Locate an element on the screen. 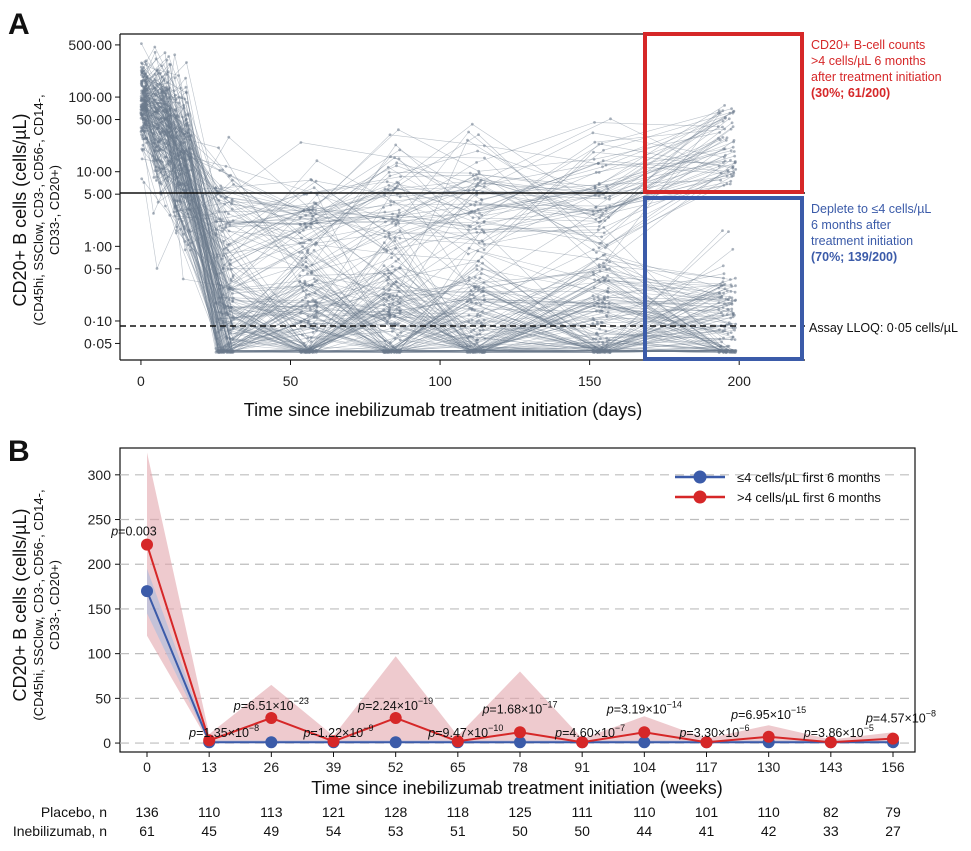 The height and width of the screenshot is (851, 971). panel-a-y-tick-label: 500·00 is located at coordinates (90, 45).